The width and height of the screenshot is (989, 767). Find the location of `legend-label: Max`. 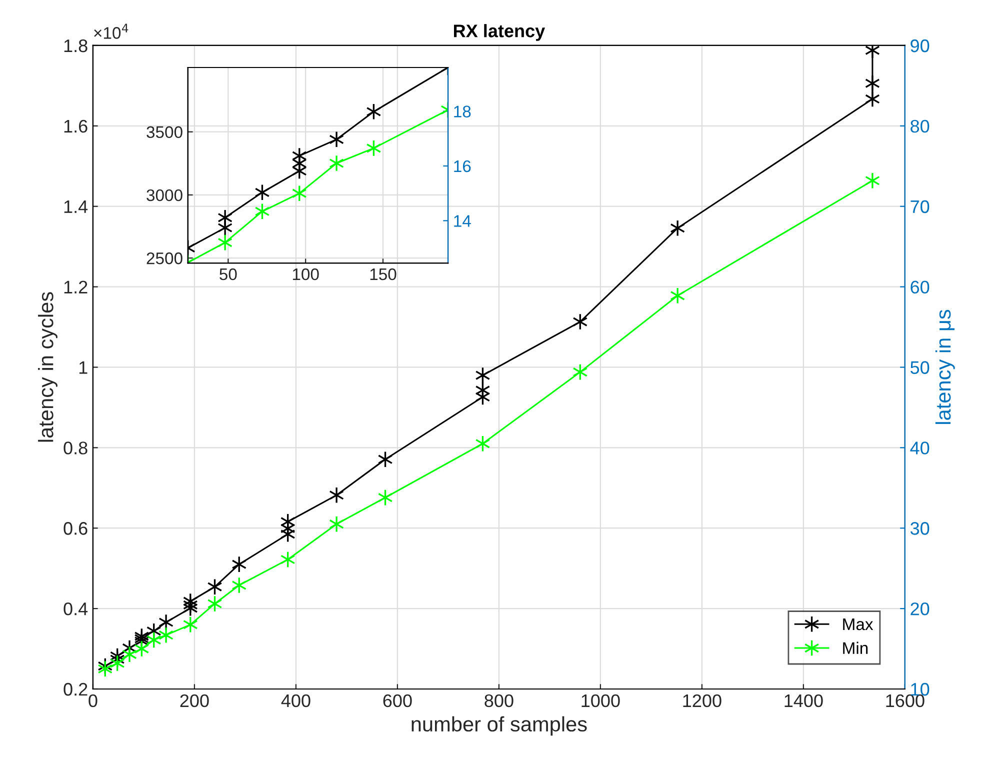

legend-label: Max is located at coordinates (858, 624).